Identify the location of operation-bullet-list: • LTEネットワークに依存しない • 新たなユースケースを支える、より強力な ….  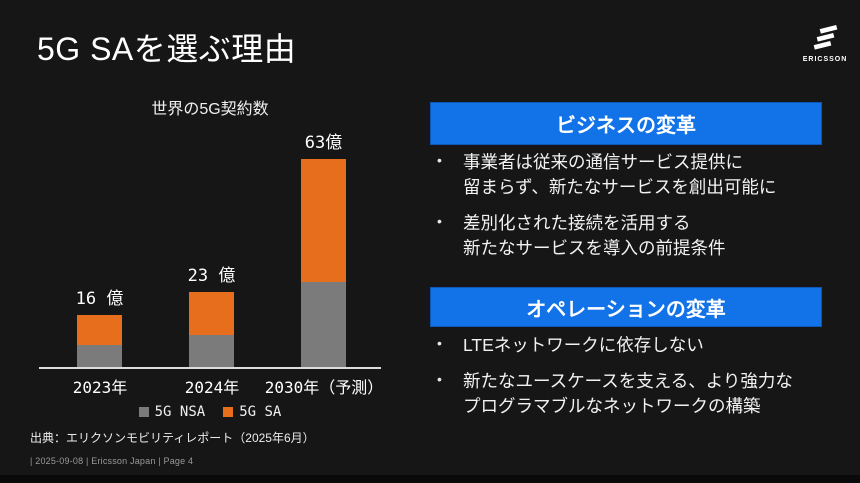
(638, 381).